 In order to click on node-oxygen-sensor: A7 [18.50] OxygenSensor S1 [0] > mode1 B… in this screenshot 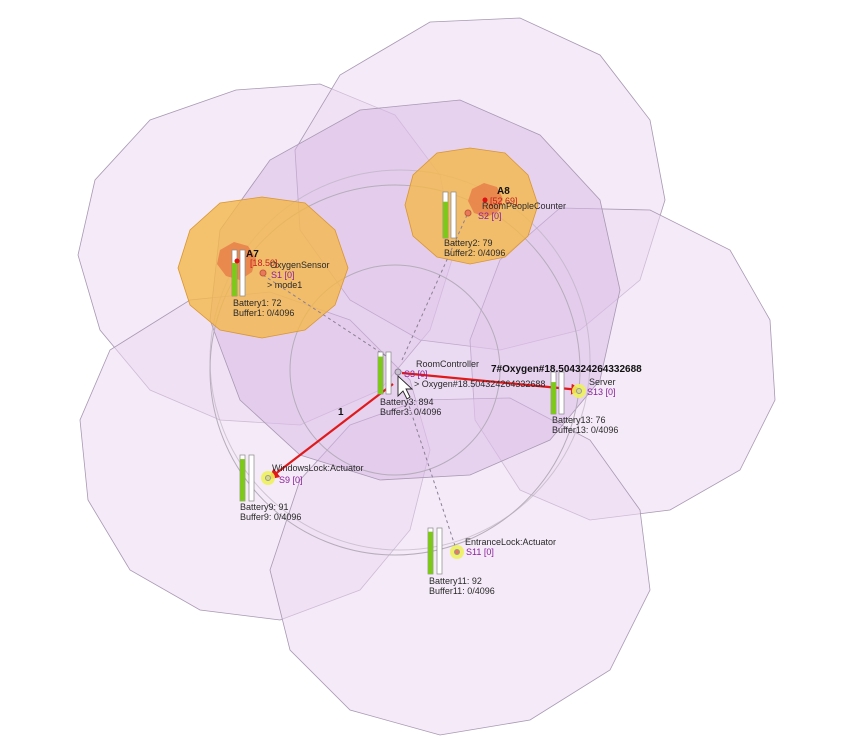, I will do `click(280, 283)`.